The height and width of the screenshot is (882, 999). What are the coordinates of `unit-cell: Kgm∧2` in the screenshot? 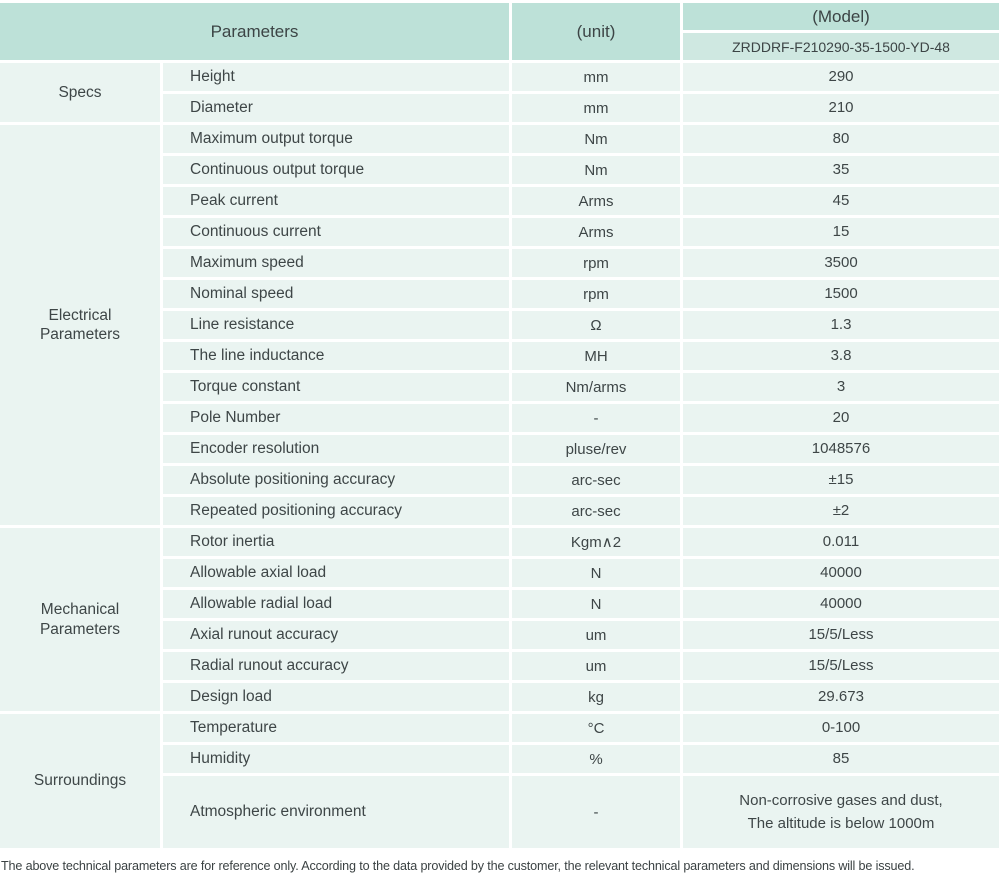 It's located at (596, 542).